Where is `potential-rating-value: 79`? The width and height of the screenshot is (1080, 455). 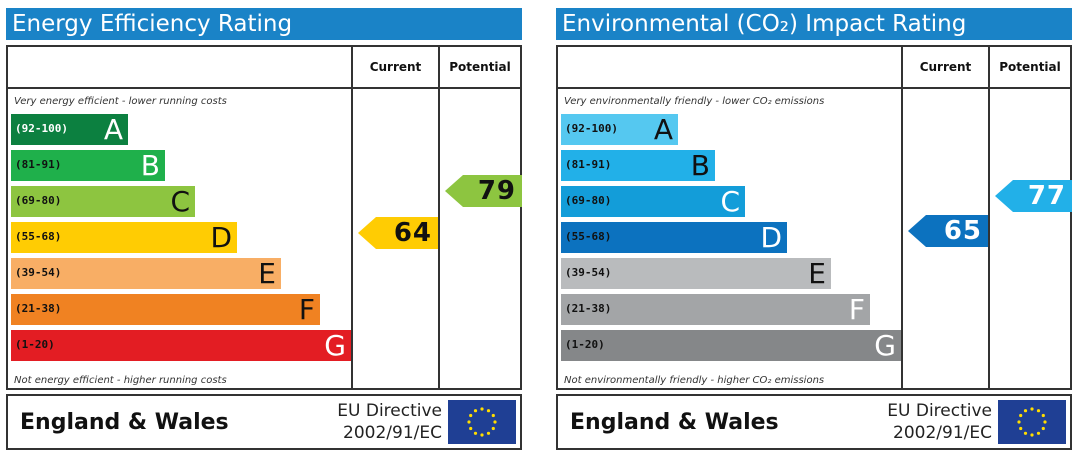 potential-rating-value: 79 is located at coordinates (496, 190).